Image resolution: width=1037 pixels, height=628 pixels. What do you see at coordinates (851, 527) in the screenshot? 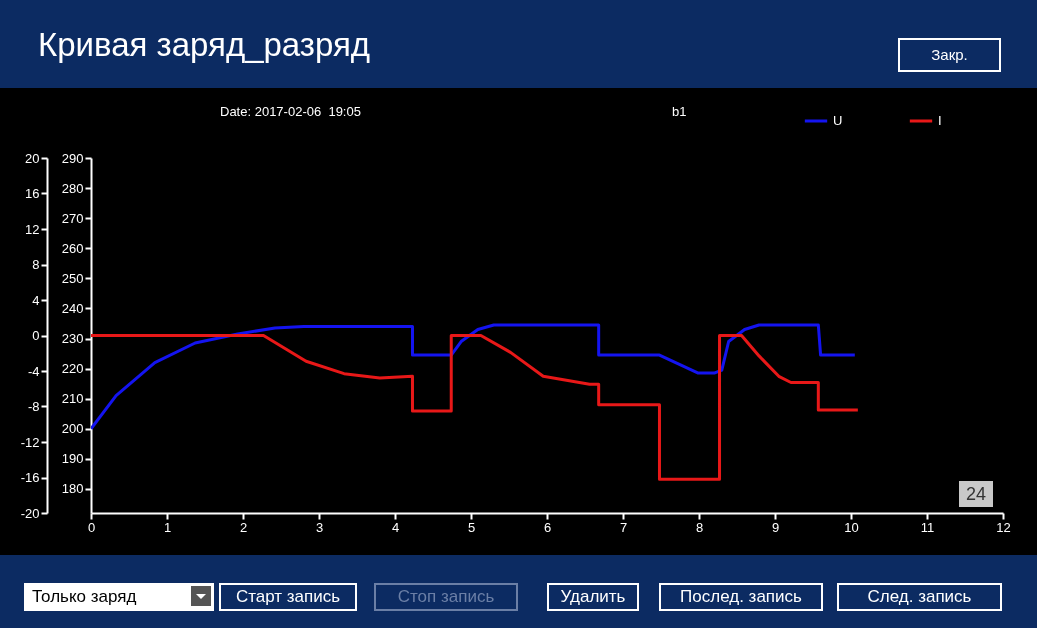
I see `x-tick-label: 10` at bounding box center [851, 527].